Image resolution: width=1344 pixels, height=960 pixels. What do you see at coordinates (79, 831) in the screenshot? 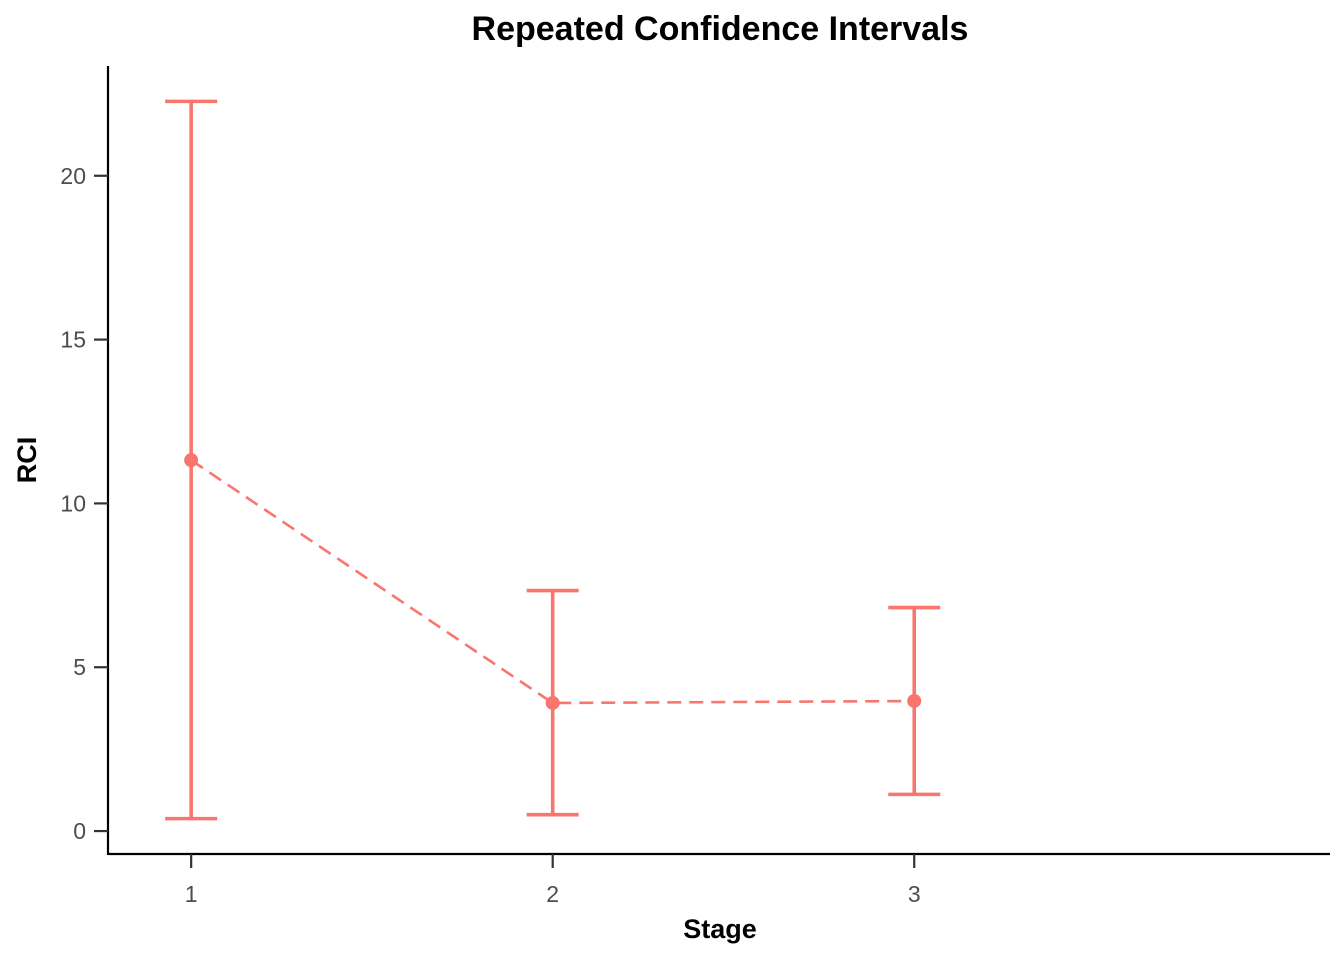
I see `y-tick-label: 0` at bounding box center [79, 831].